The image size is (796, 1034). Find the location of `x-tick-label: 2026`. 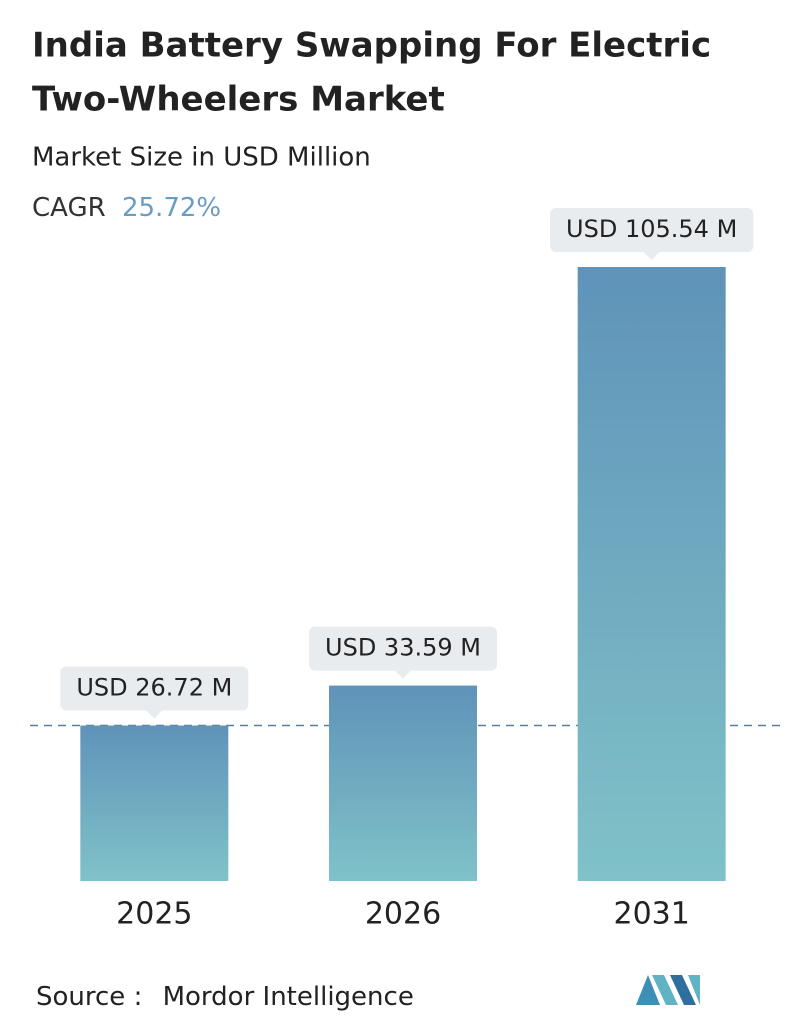

x-tick-label: 2026 is located at coordinates (403, 914).